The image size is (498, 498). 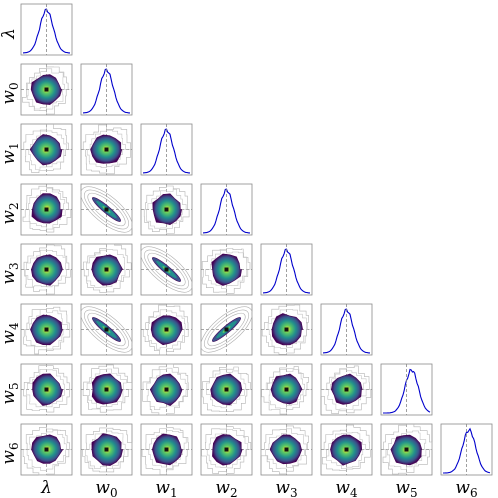 I want to click on axis-label-2: w1, so click(x=166, y=488).